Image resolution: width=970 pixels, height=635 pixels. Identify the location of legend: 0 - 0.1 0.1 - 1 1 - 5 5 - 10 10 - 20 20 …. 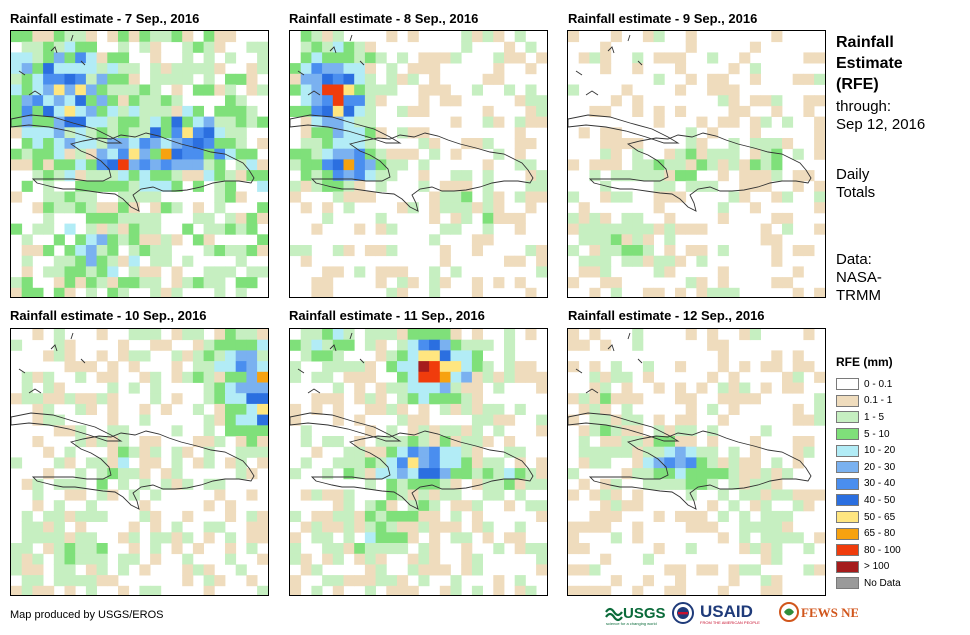
(868, 484).